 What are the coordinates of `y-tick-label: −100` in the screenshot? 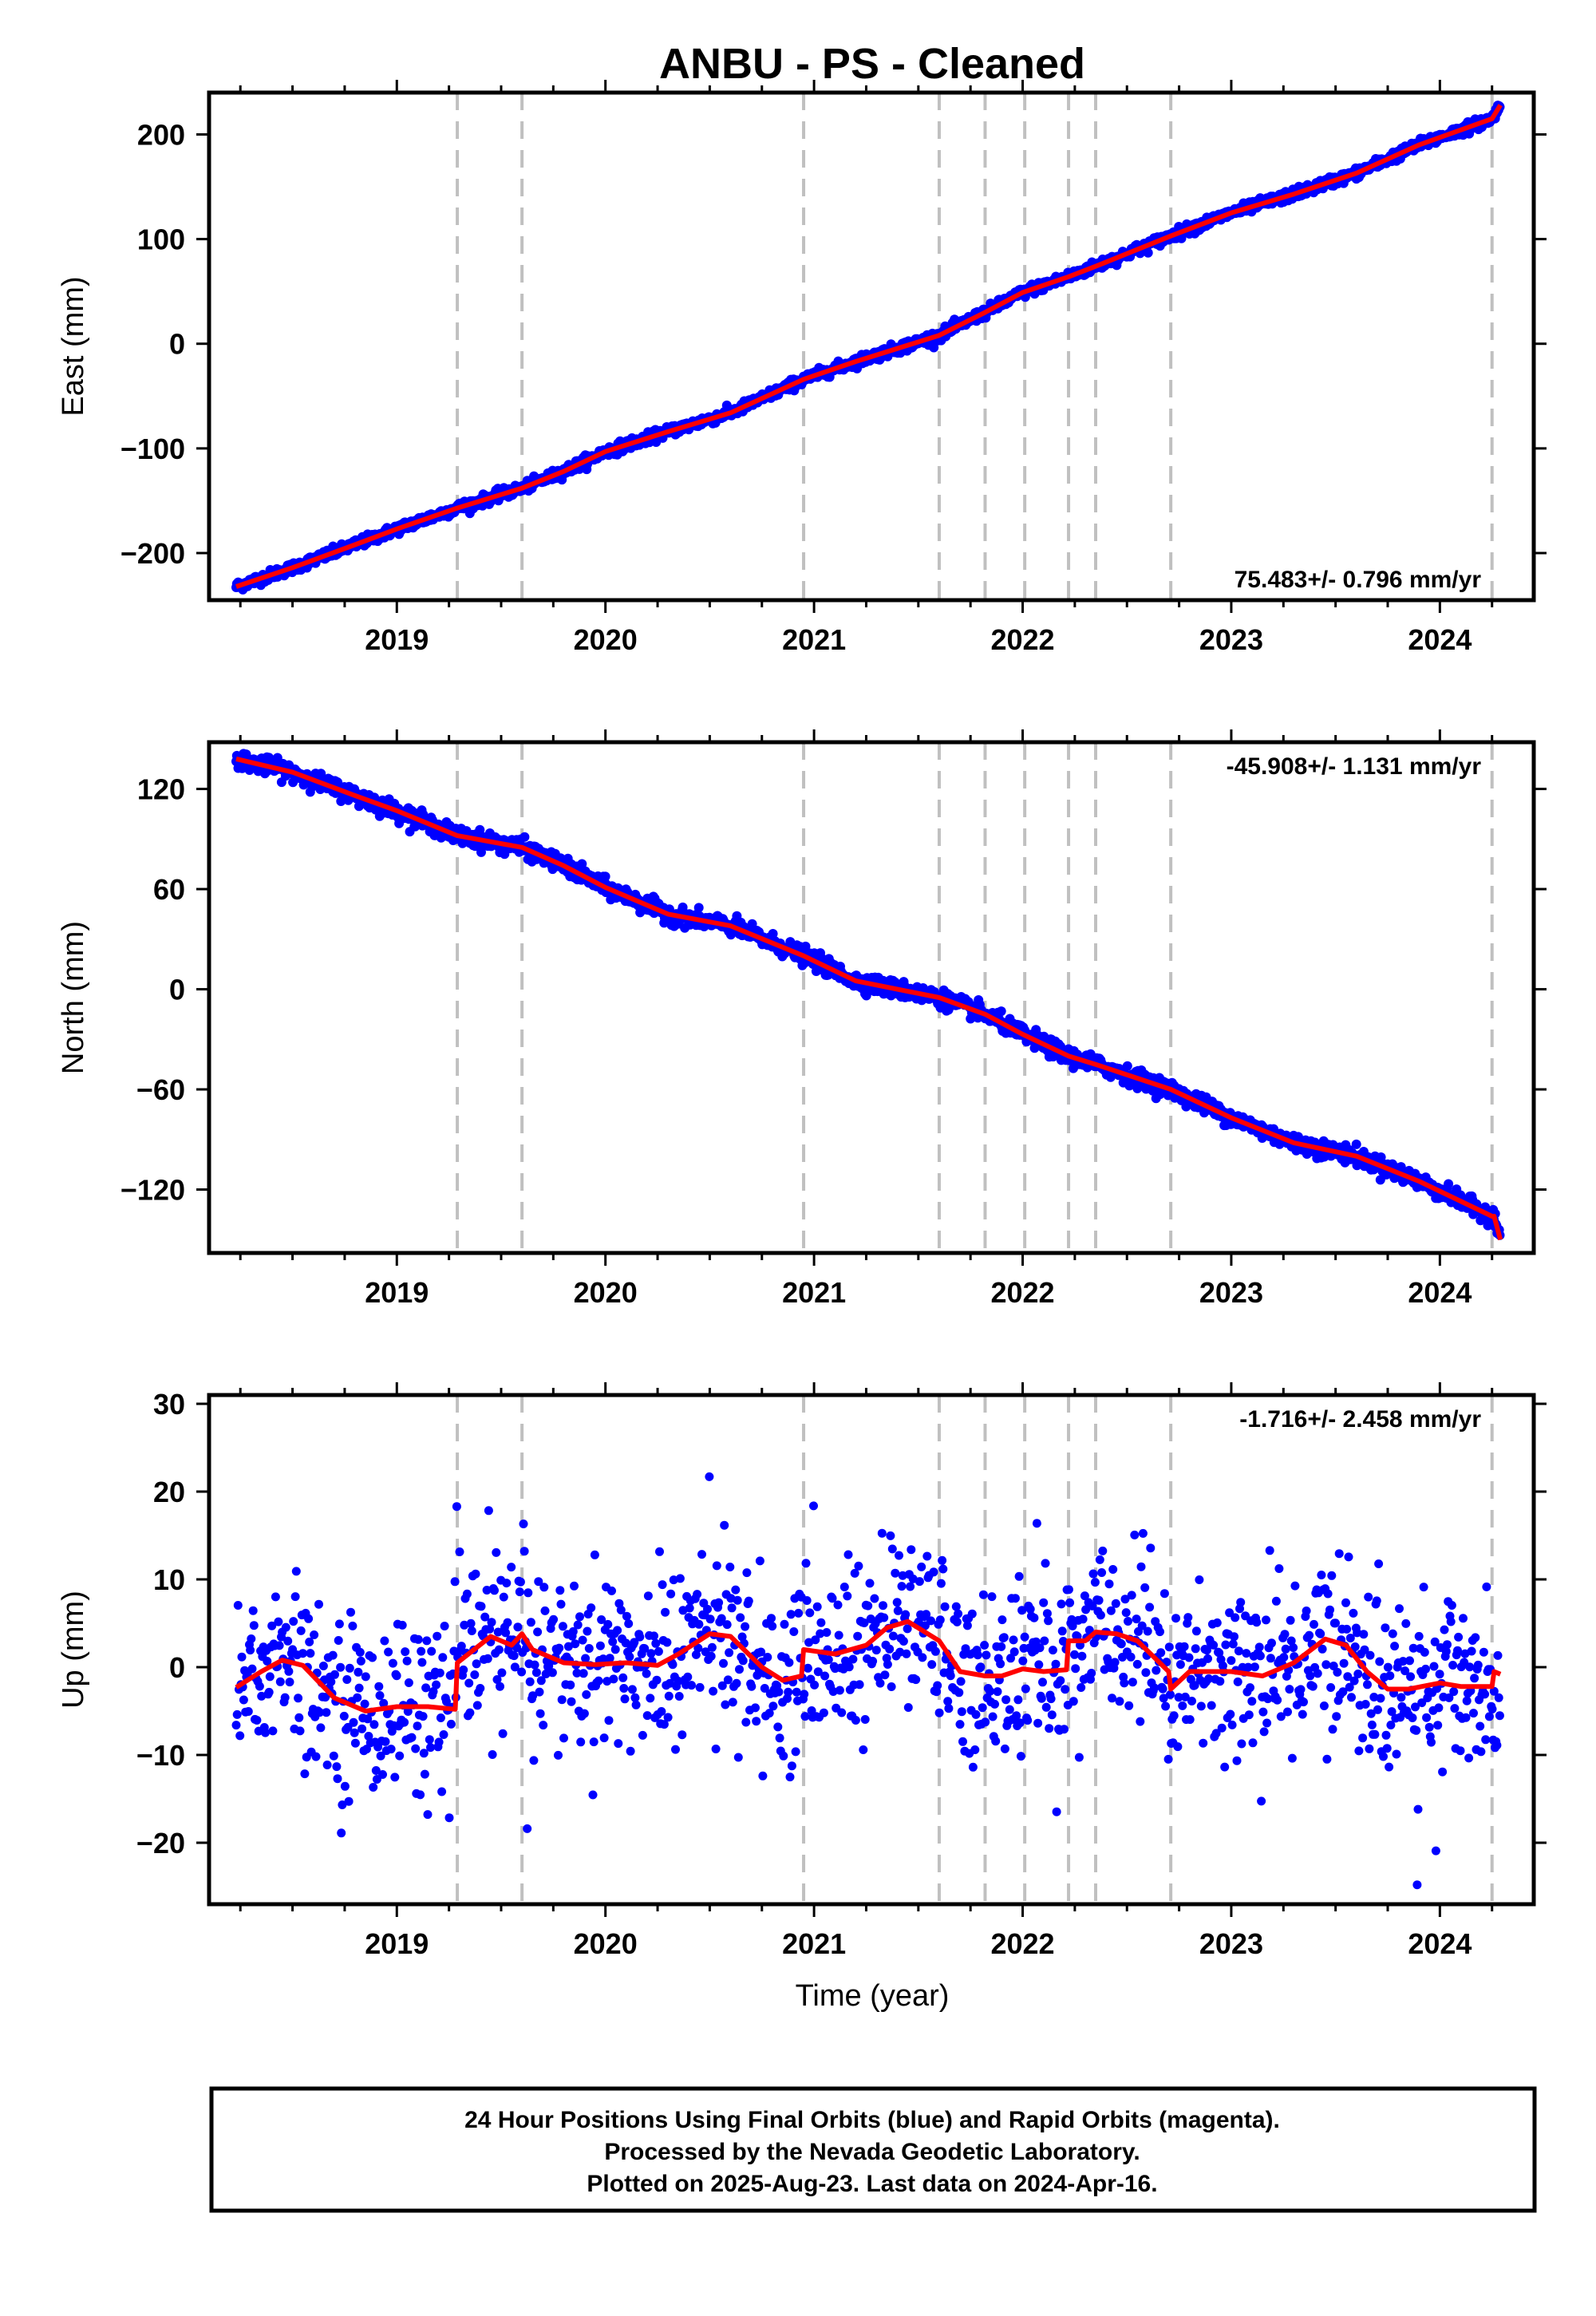 It's located at (152, 449).